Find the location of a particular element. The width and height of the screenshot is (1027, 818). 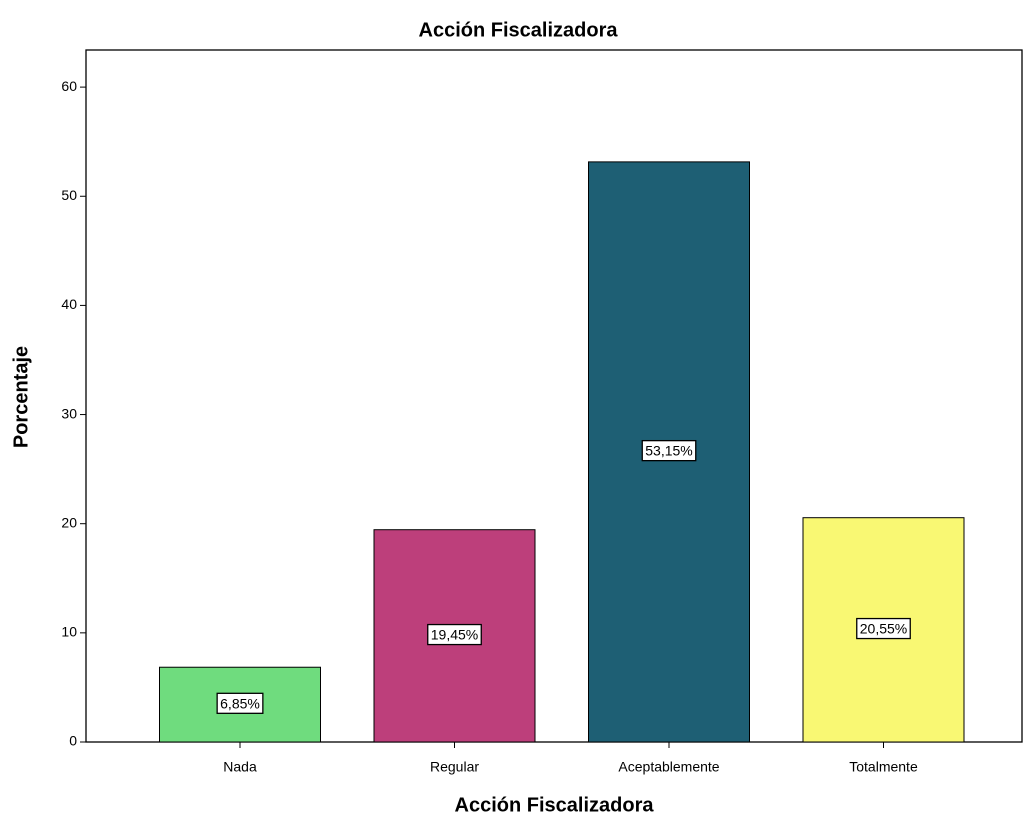

x-tick-label: Nada is located at coordinates (240, 767).